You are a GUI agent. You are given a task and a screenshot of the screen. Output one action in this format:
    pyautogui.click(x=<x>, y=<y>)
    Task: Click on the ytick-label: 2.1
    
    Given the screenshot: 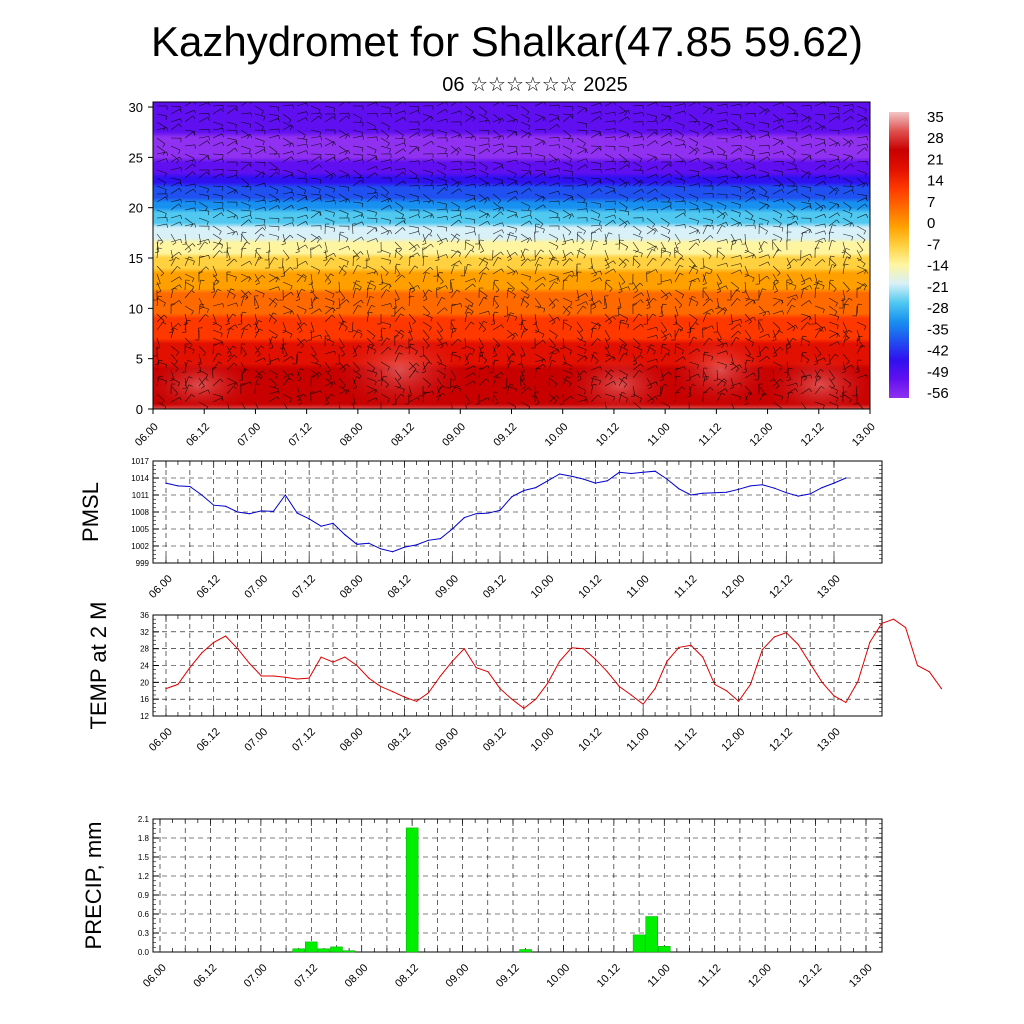 What is the action you would take?
    pyautogui.click(x=144, y=819)
    